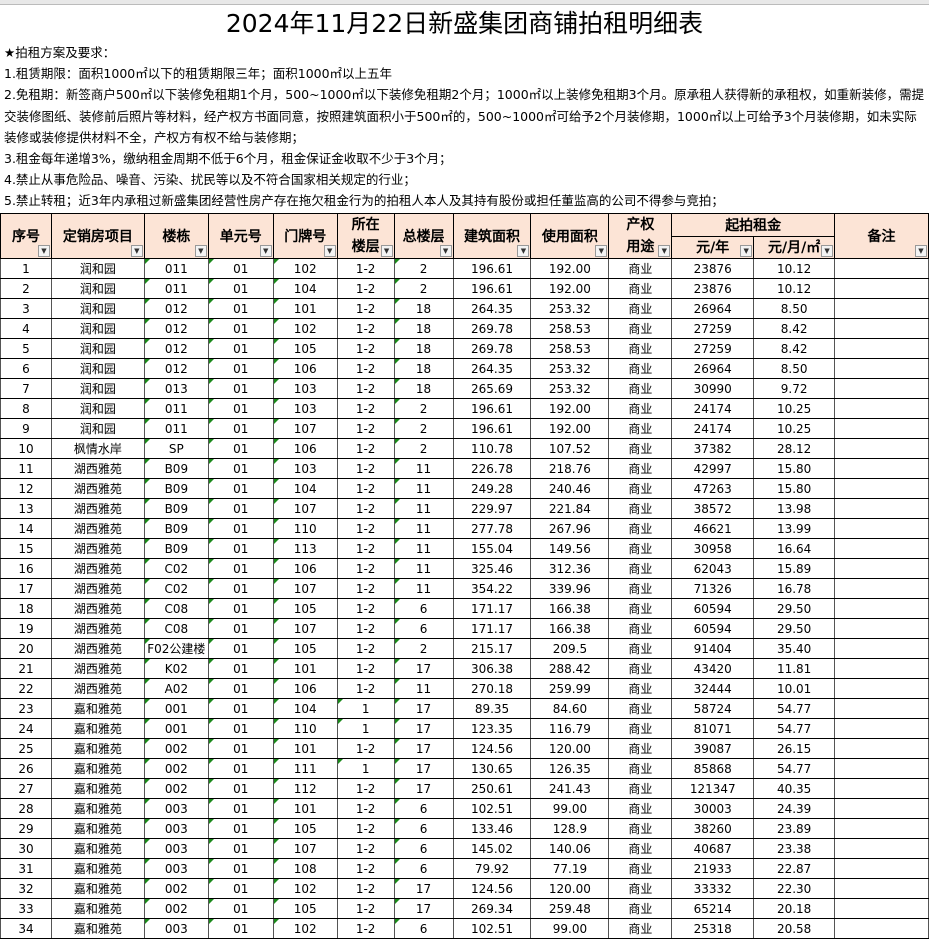  What do you see at coordinates (794, 528) in the screenshot?
I see `cell-rent-month: 13.99` at bounding box center [794, 528].